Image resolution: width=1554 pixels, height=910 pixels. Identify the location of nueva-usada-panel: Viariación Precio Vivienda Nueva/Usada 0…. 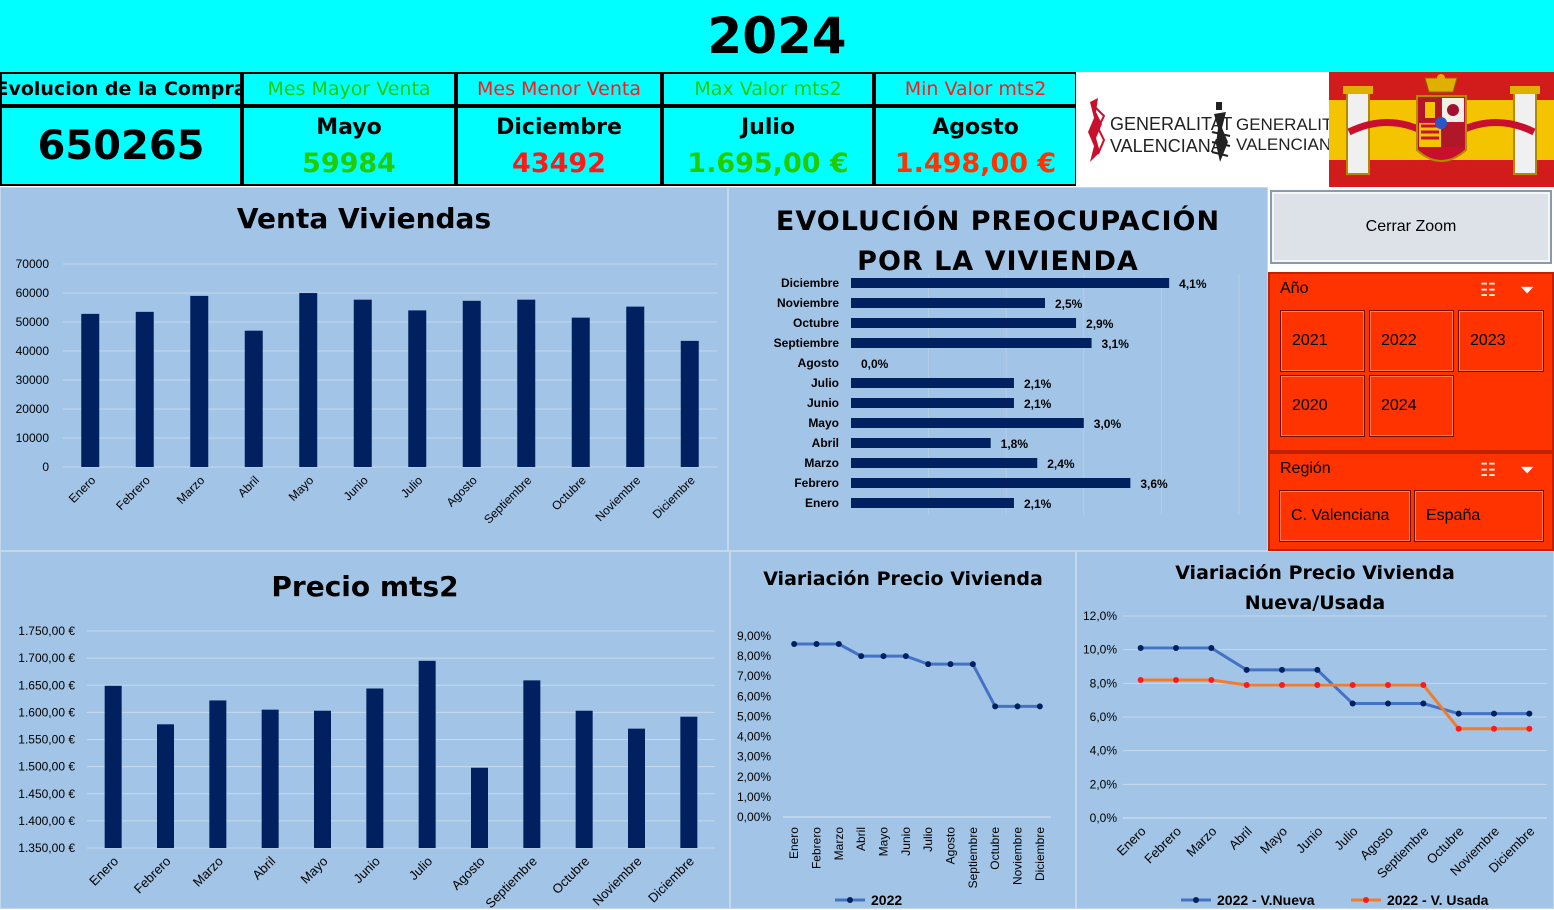
(1315, 730).